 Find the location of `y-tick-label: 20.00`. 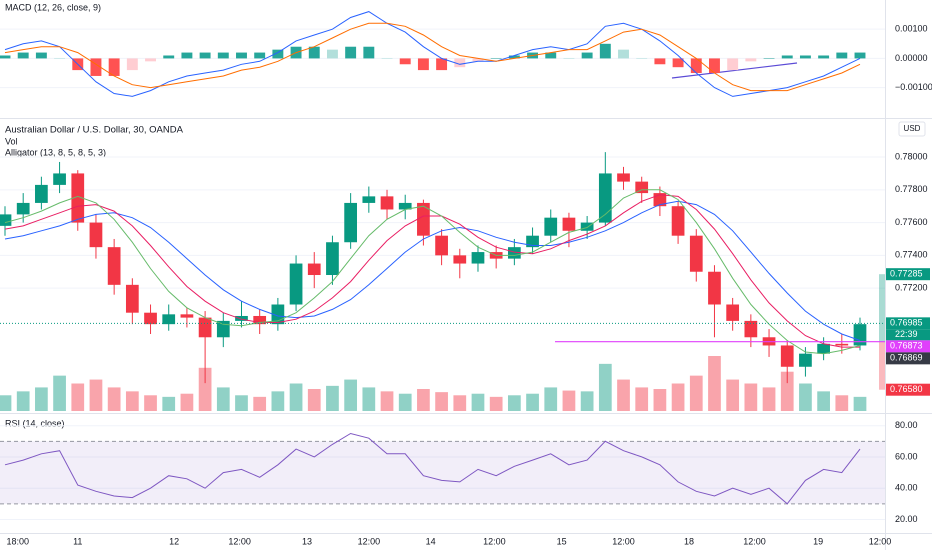

y-tick-label: 20.00 is located at coordinates (906, 519).